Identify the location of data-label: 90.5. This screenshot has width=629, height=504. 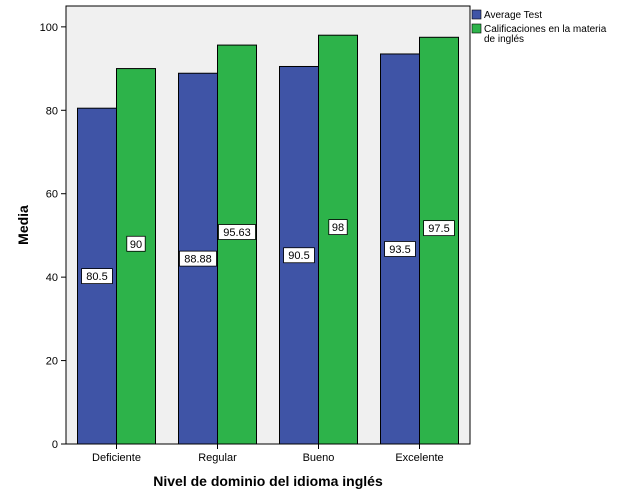
(298, 256).